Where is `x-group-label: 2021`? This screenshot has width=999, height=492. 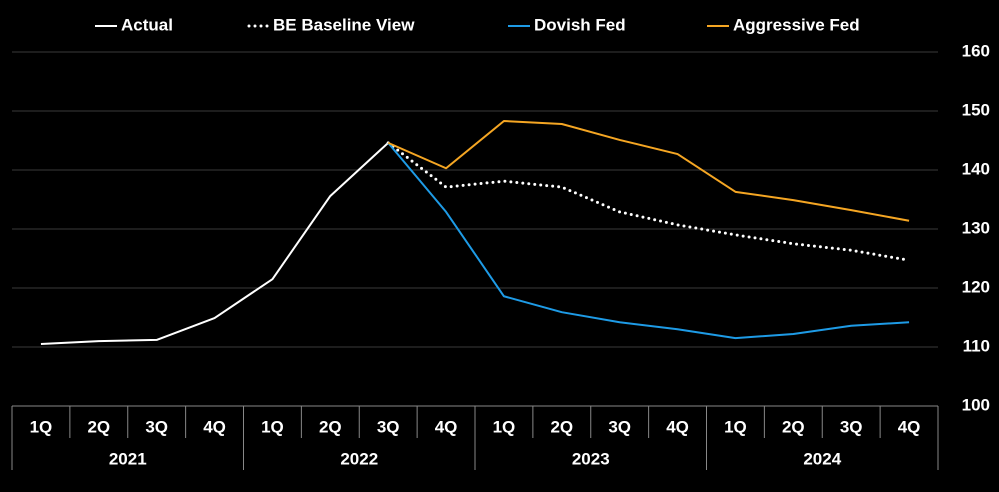 x-group-label: 2021 is located at coordinates (128, 458).